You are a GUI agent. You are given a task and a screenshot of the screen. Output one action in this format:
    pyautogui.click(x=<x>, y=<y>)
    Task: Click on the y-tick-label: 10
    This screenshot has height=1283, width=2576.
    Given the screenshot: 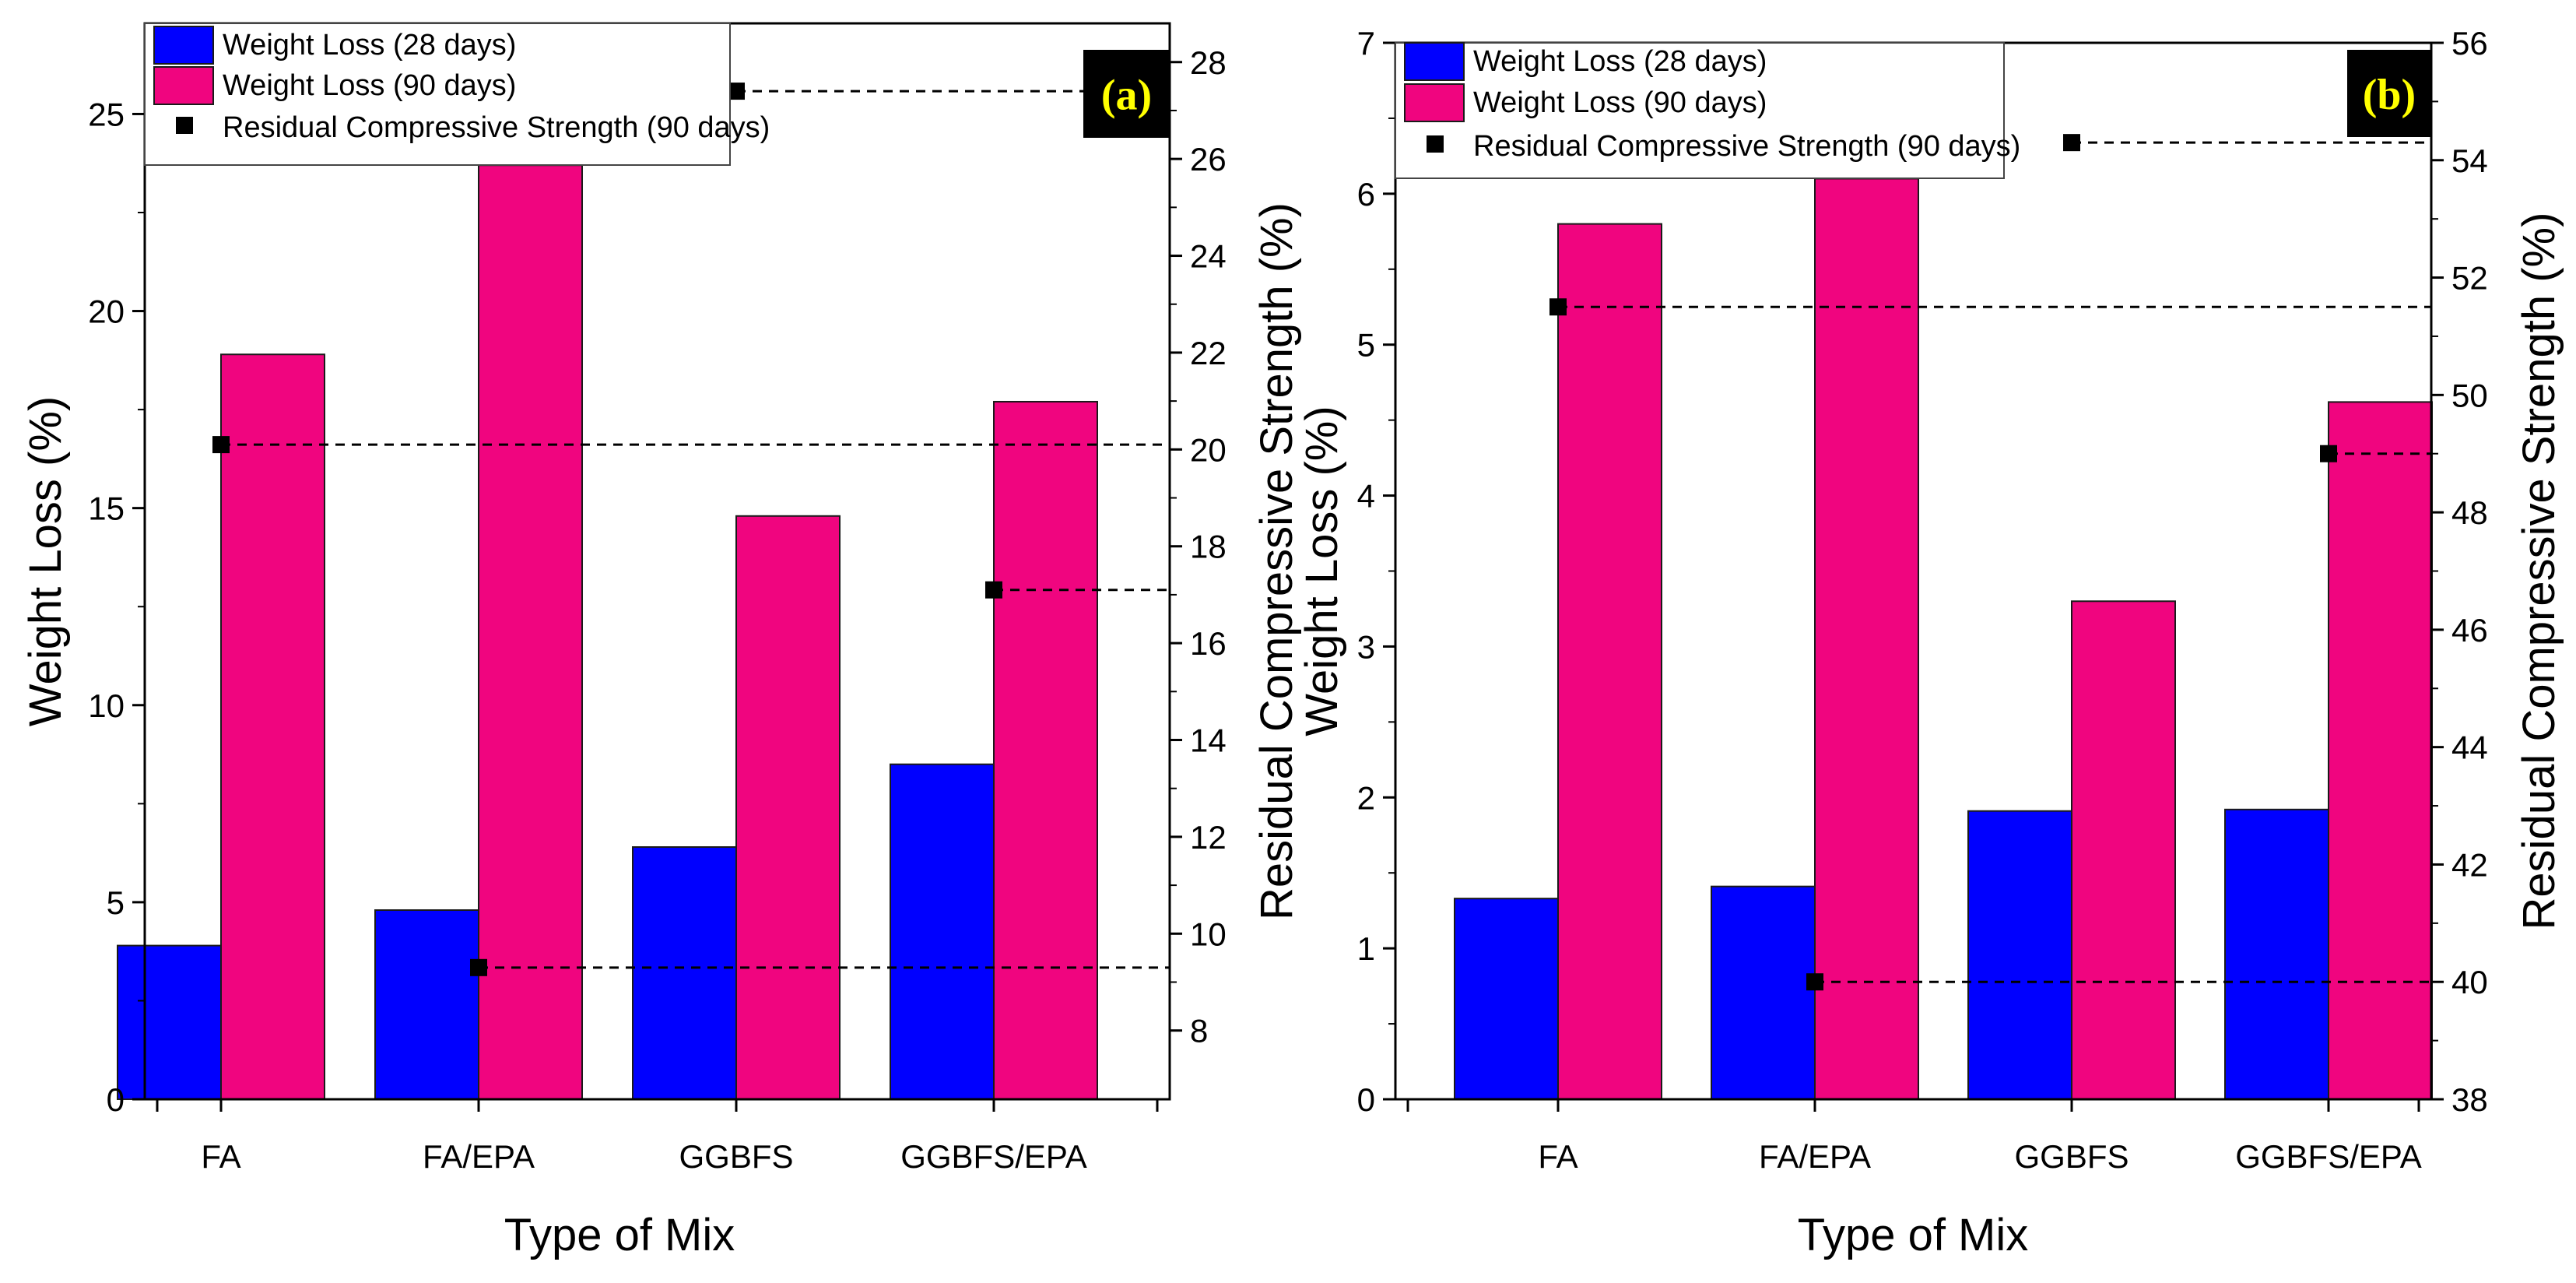 What is the action you would take?
    pyautogui.click(x=107, y=705)
    